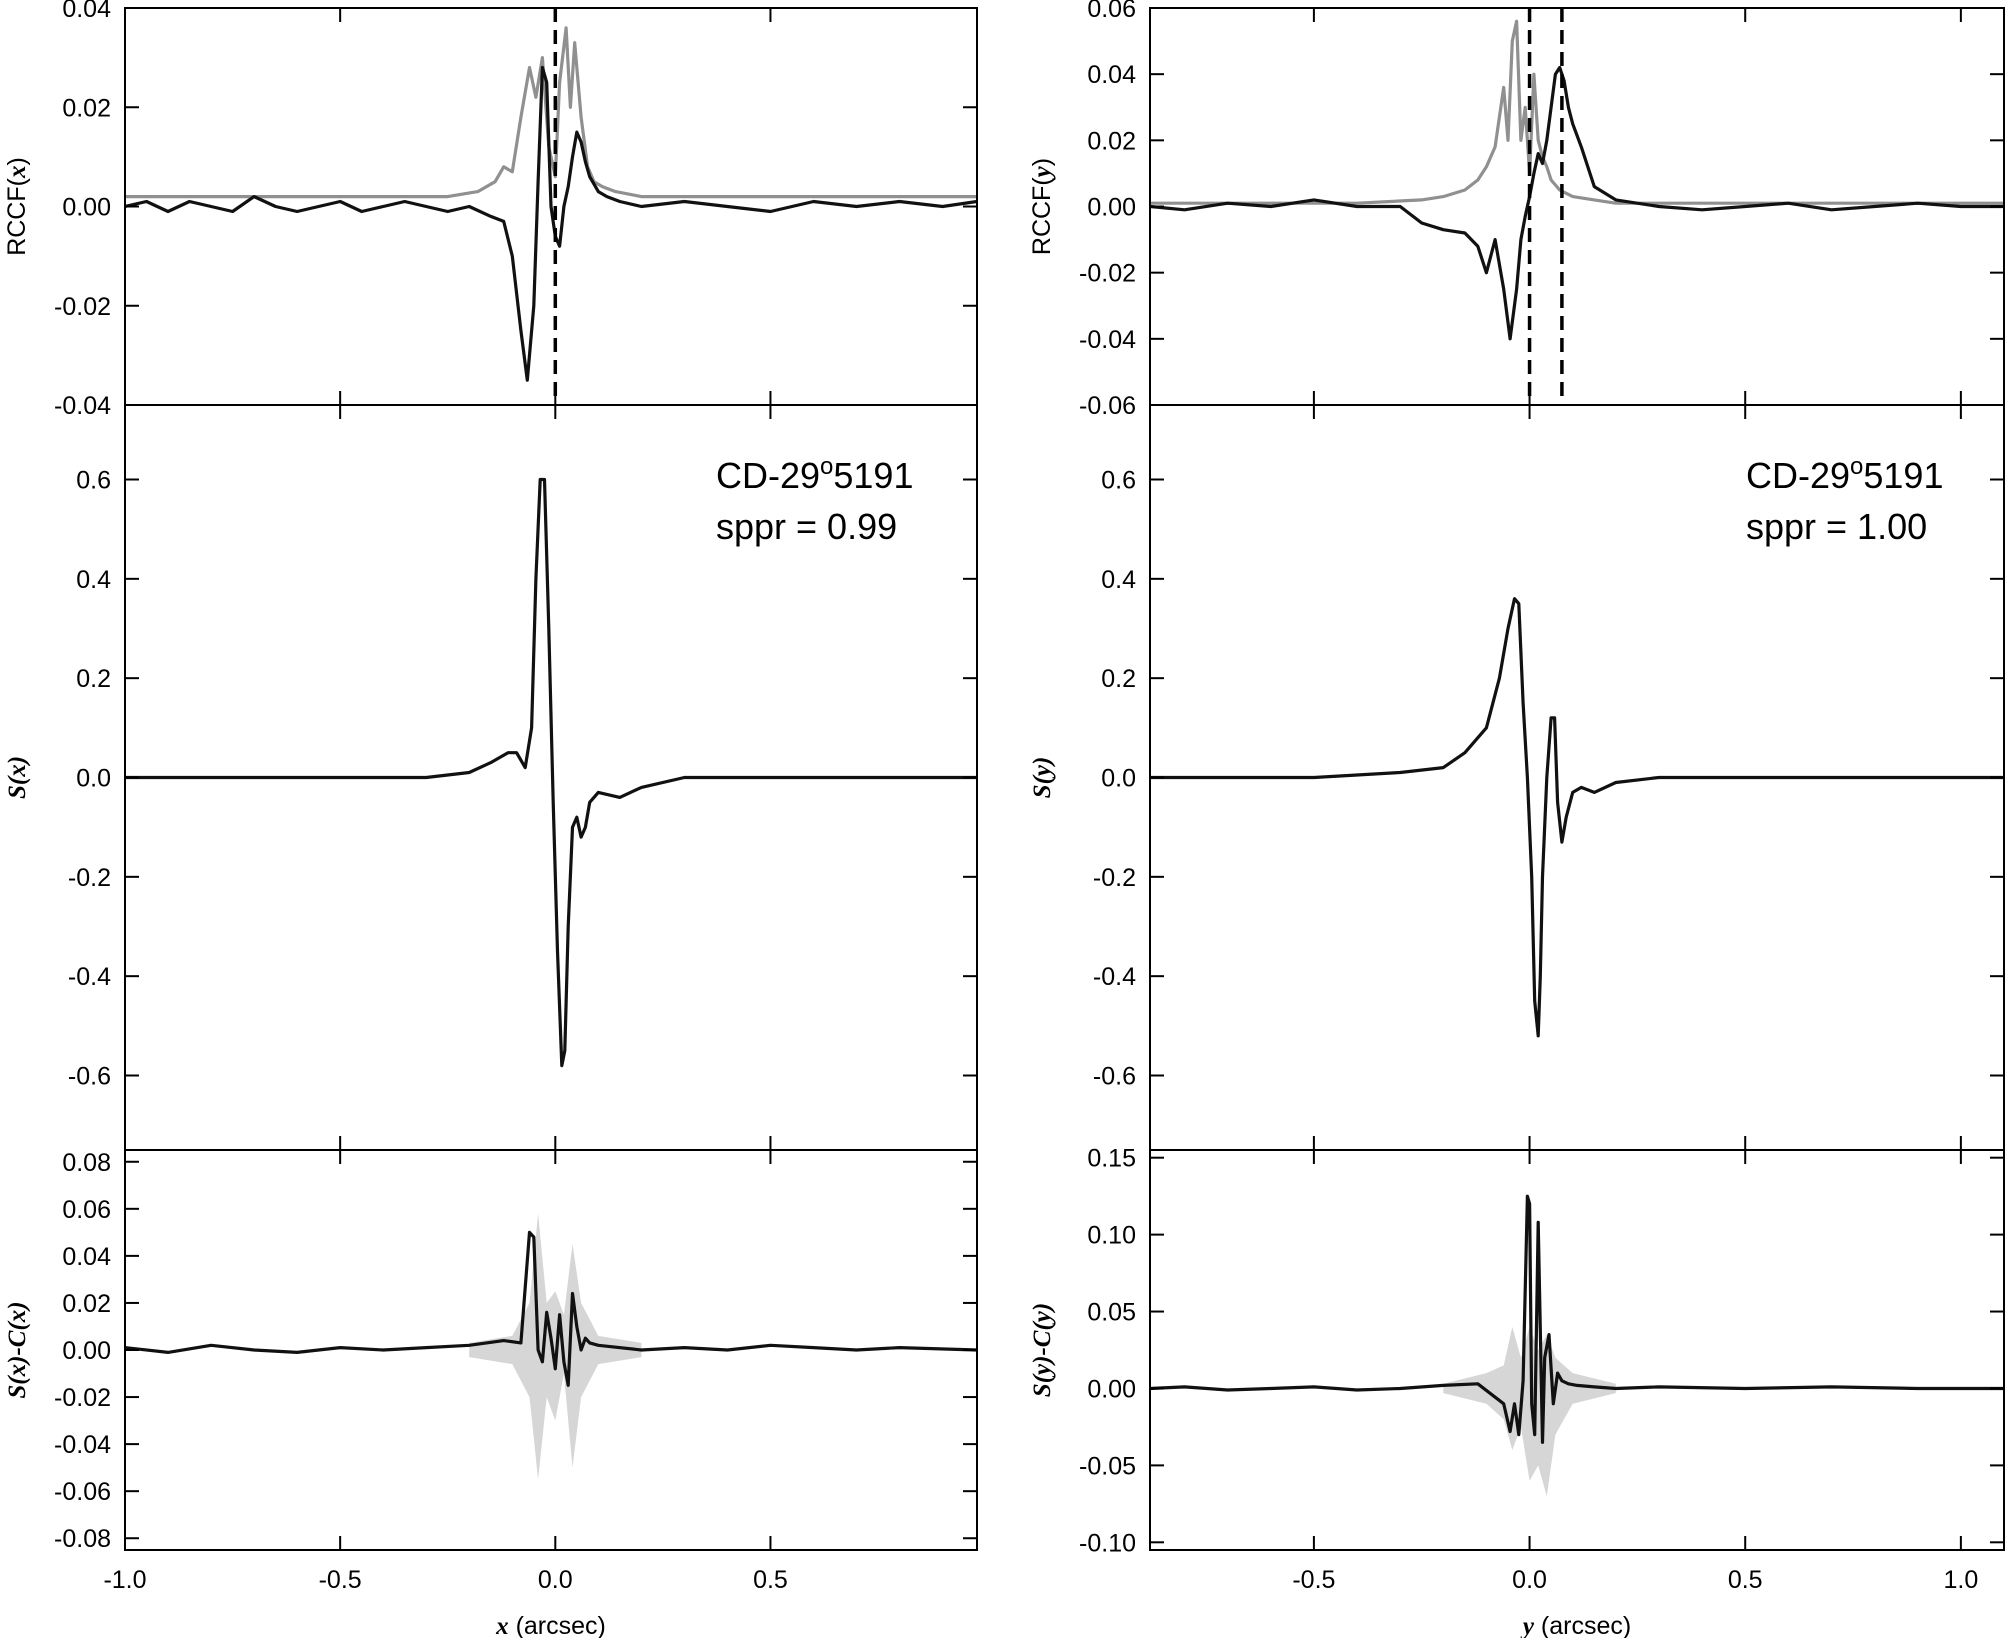 The width and height of the screenshot is (2007, 1638). I want to click on xlabel-variable: x, so click(502, 1625).